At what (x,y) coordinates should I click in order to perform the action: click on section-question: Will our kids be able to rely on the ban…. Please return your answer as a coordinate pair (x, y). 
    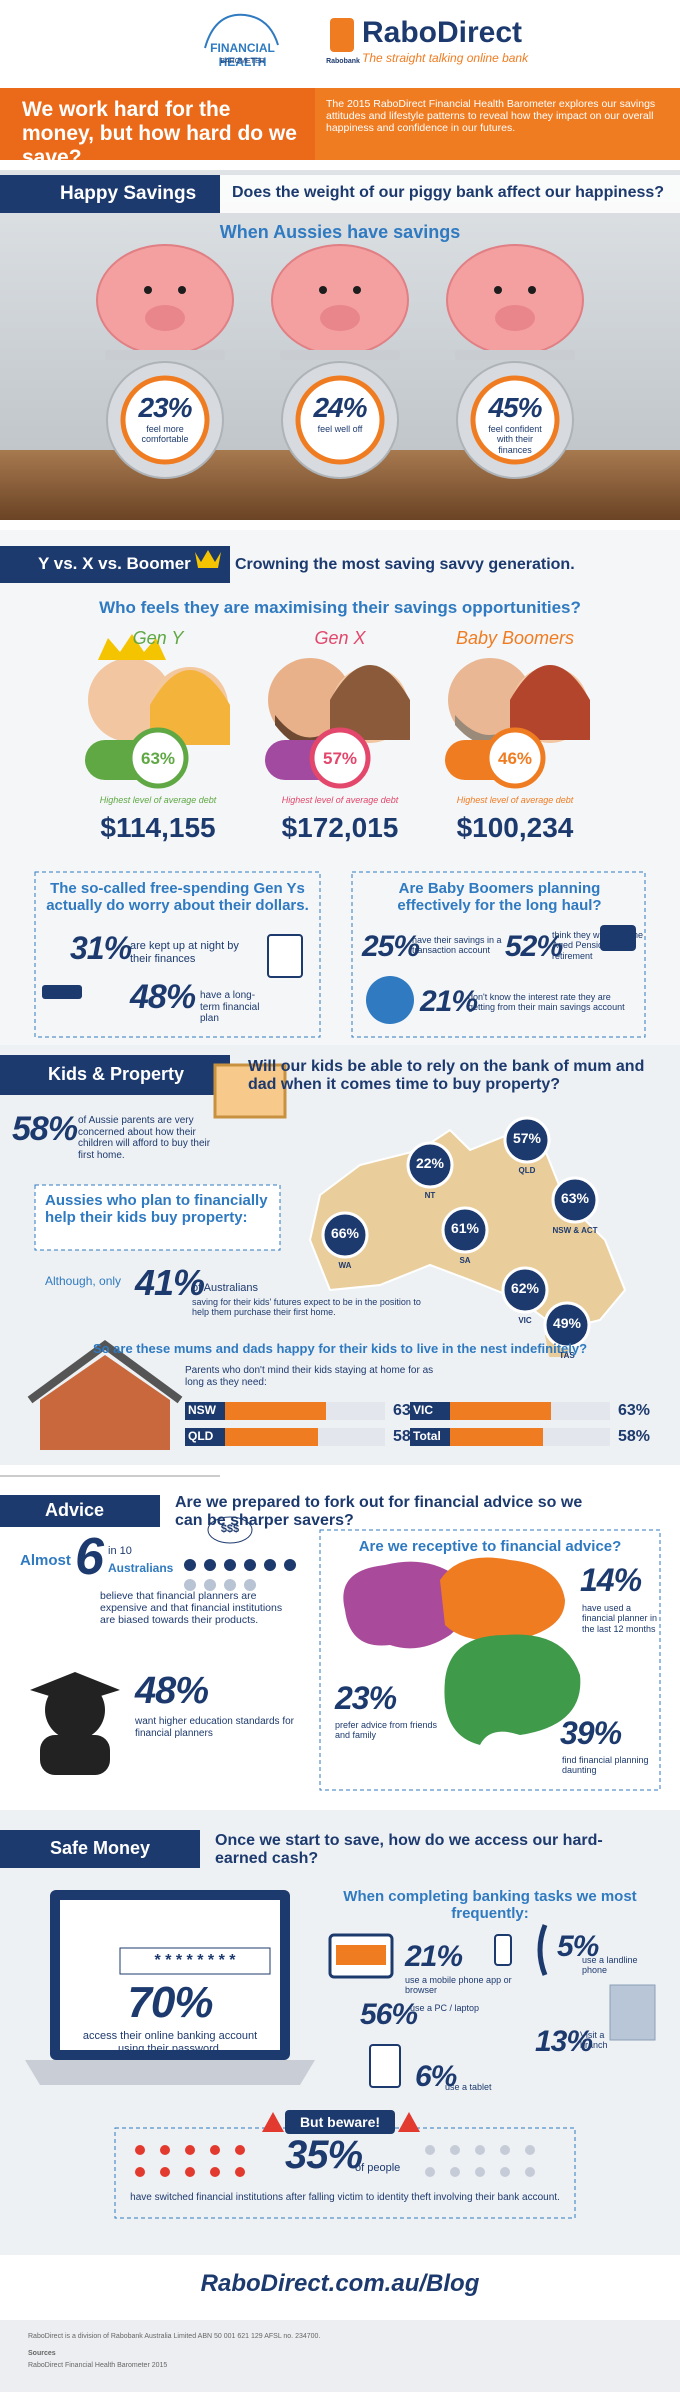
    Looking at the image, I should click on (446, 1076).